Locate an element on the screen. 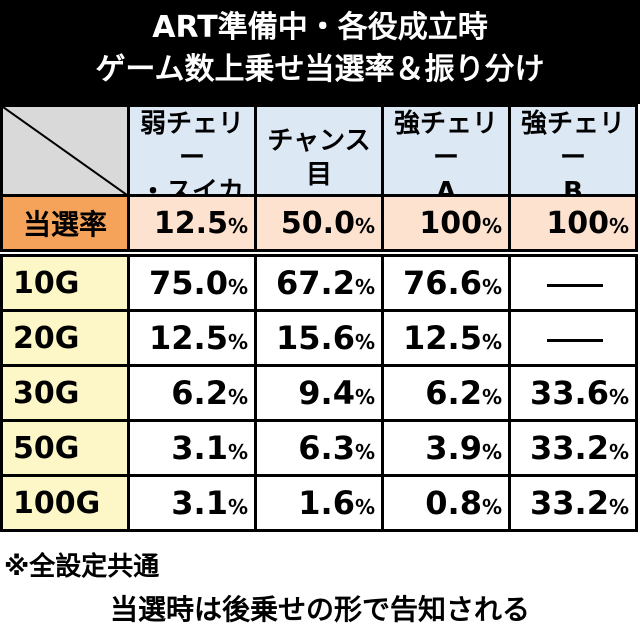 The width and height of the screenshot is (640, 636). table-cell: 0.8% is located at coordinates (446, 503).